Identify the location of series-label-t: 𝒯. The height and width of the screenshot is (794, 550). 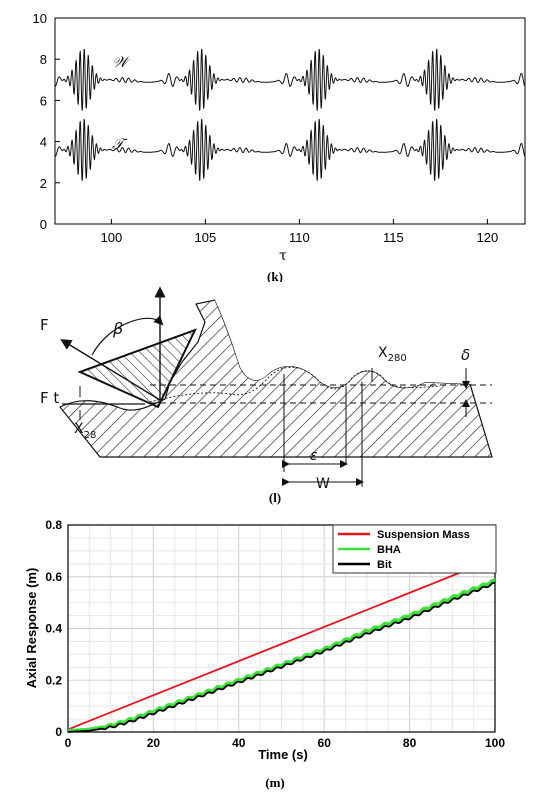
(120, 144).